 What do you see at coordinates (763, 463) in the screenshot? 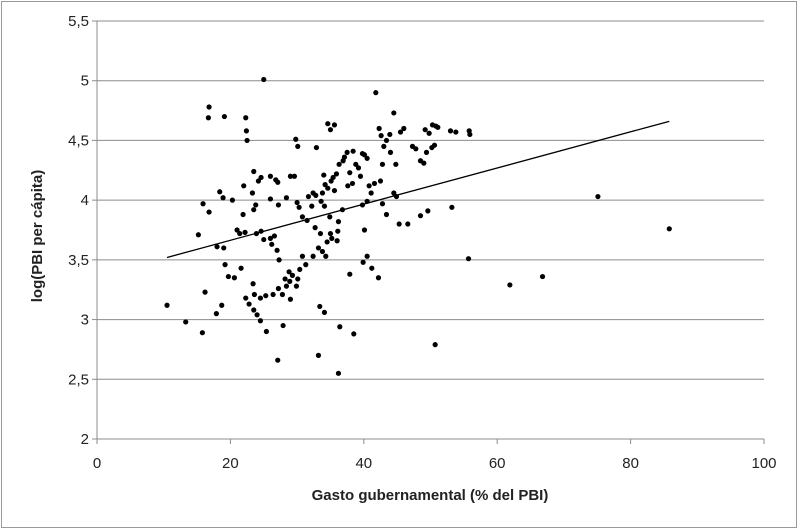
I see `x-tick-label: 100` at bounding box center [763, 463].